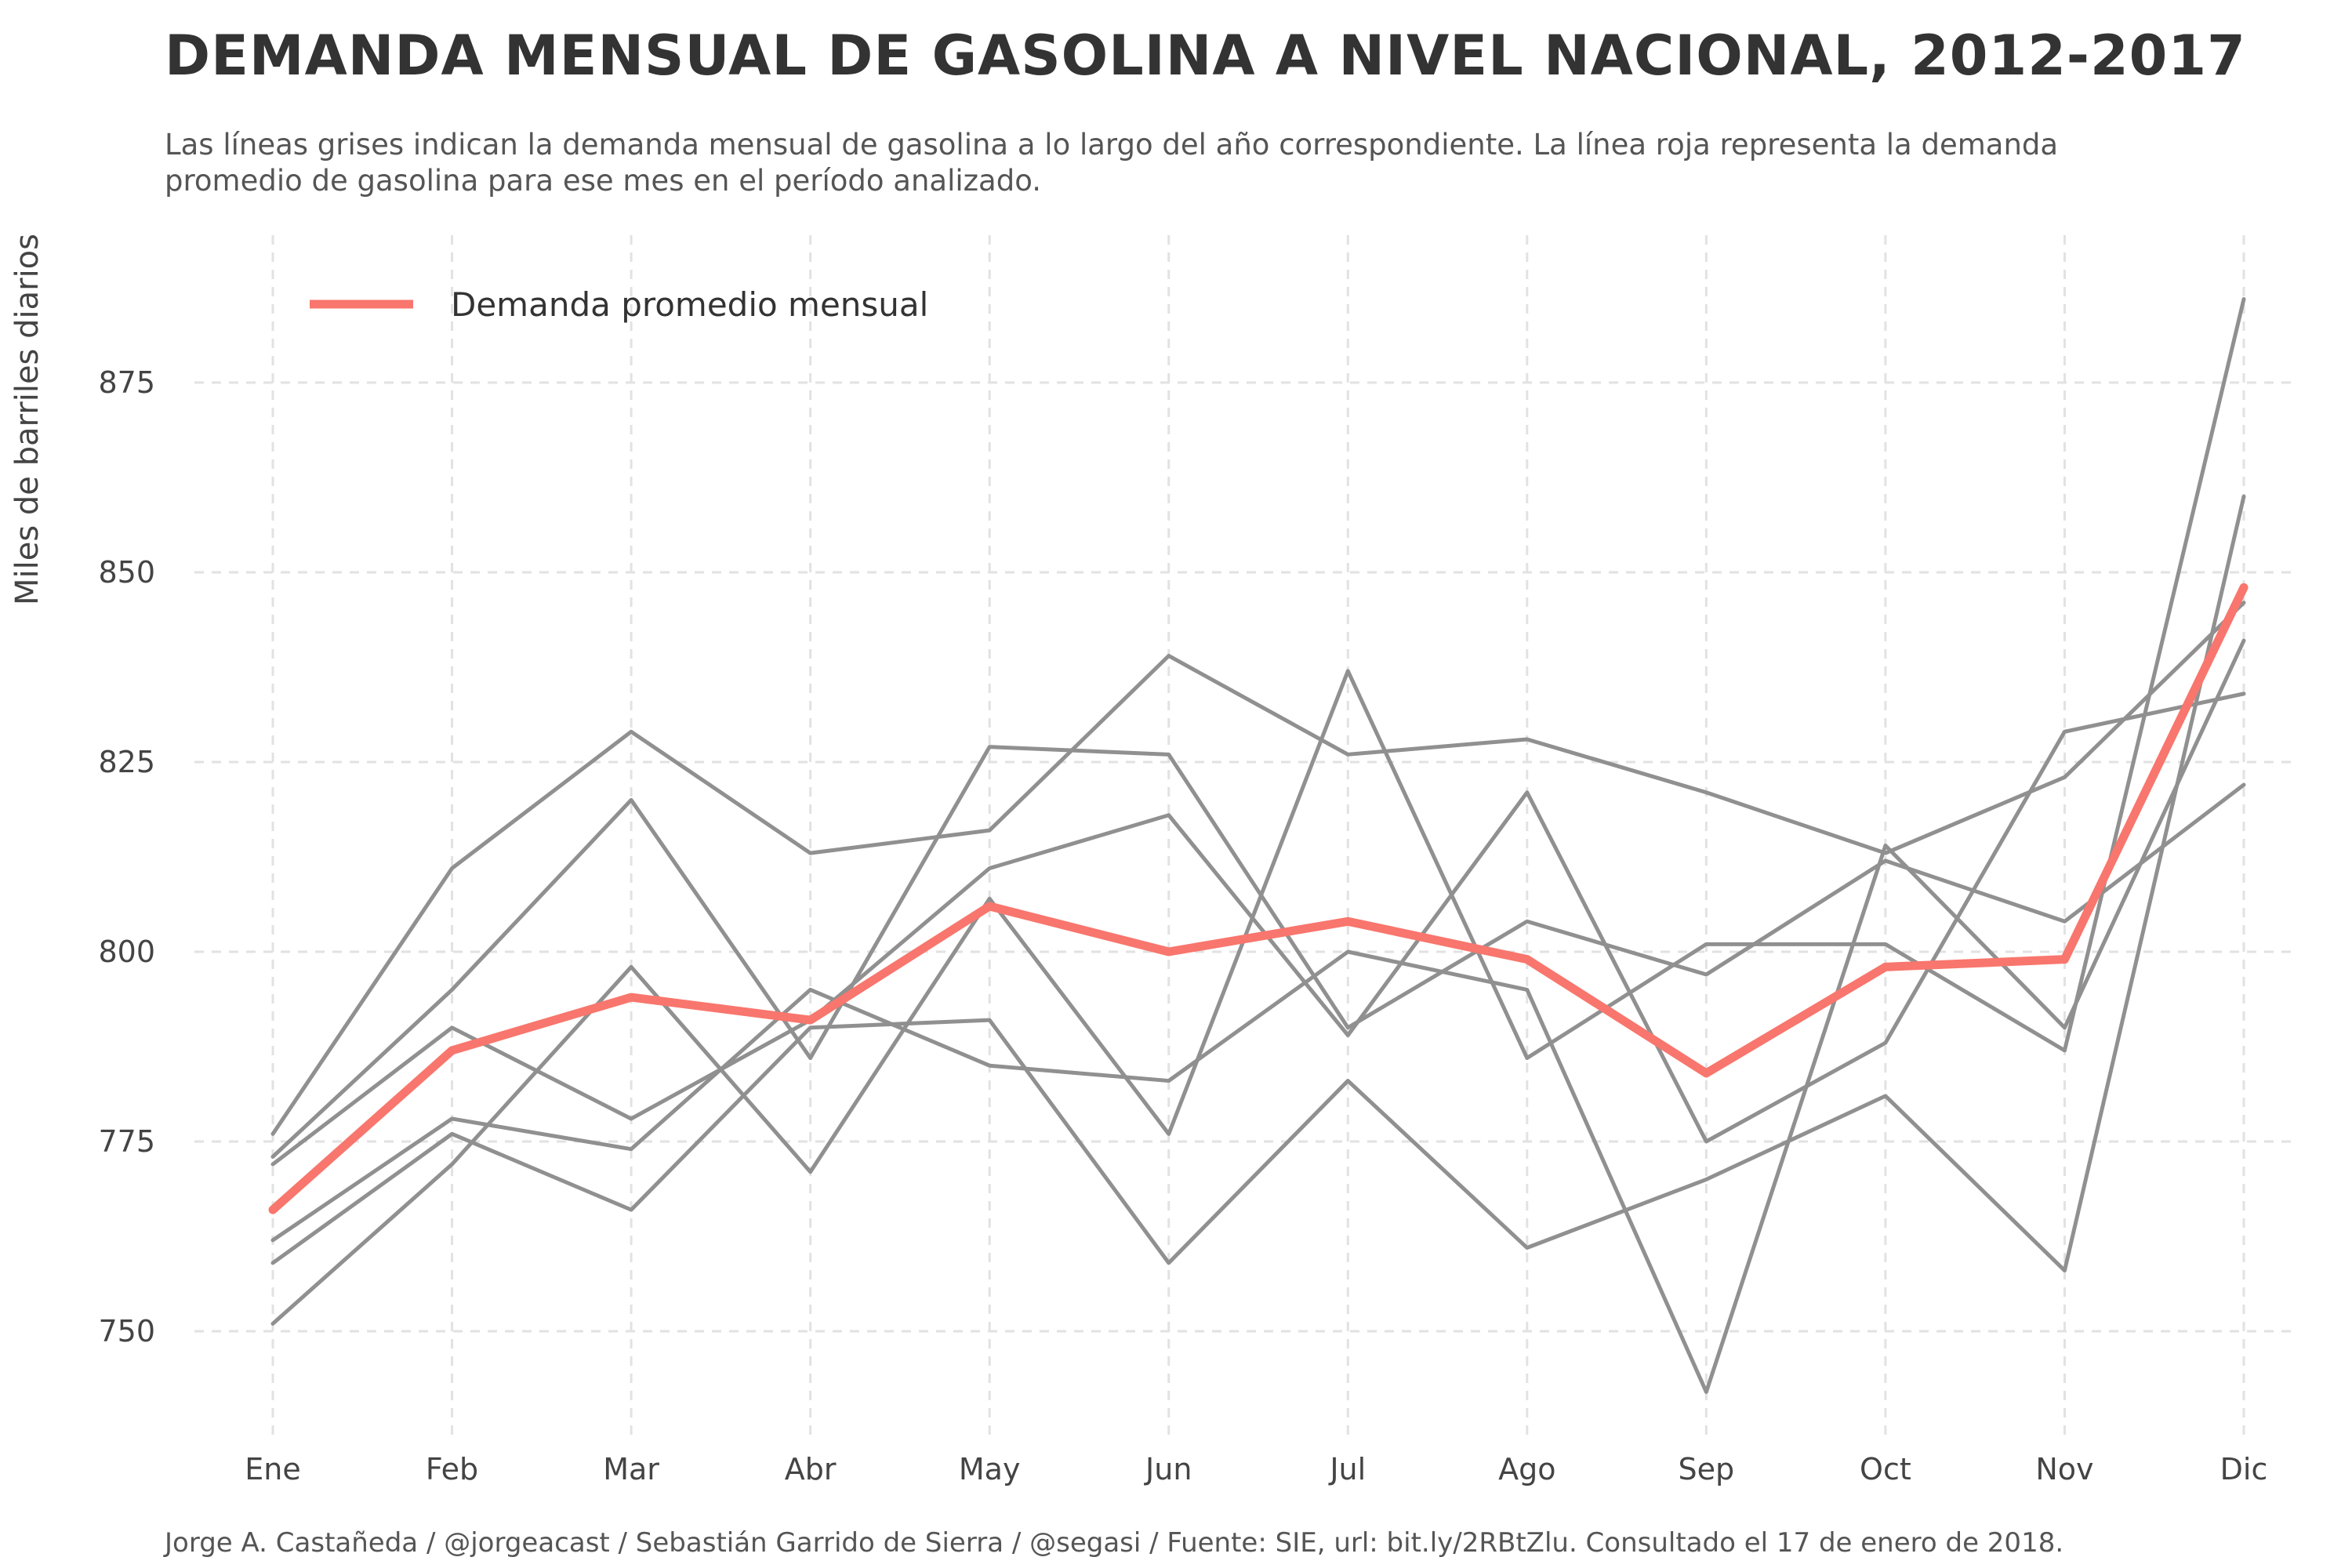 The width and height of the screenshot is (2352, 1568). What do you see at coordinates (127, 952) in the screenshot?
I see `y-tick-label: 800` at bounding box center [127, 952].